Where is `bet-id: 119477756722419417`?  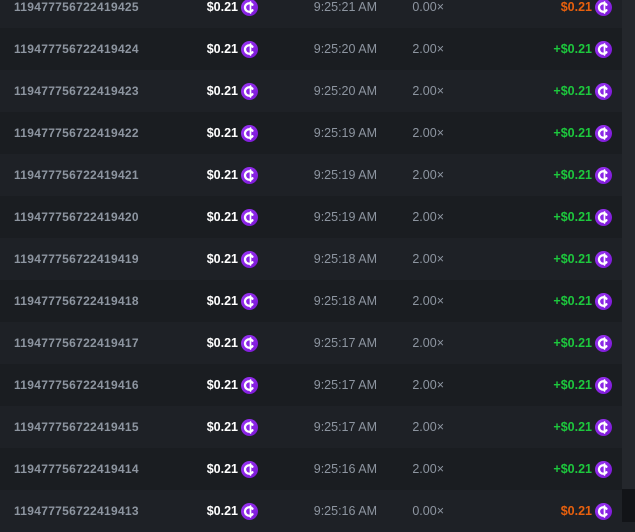 bet-id: 119477756722419417 is located at coordinates (76, 343).